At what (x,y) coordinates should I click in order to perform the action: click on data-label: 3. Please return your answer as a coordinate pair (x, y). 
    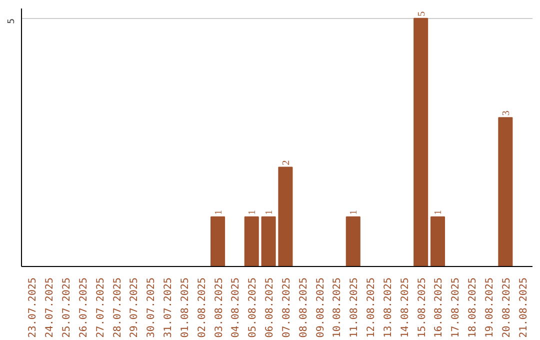
    Looking at the image, I should click on (506, 113).